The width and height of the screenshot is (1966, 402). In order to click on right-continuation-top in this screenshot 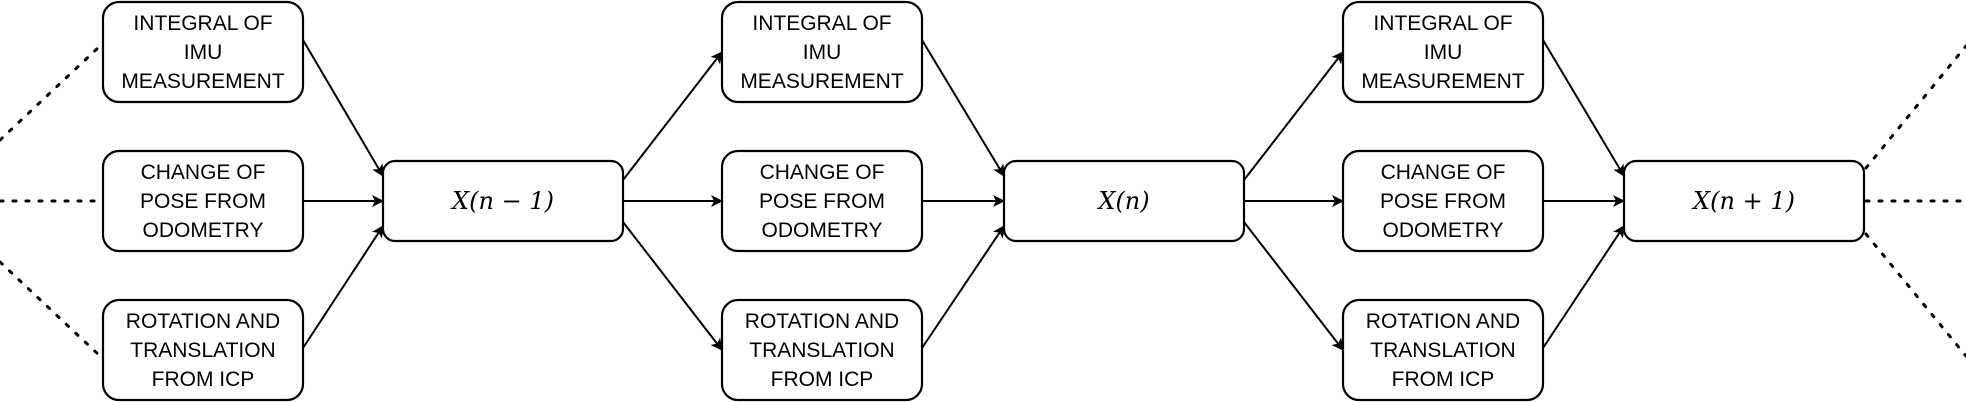, I will do `click(1915, 107)`.